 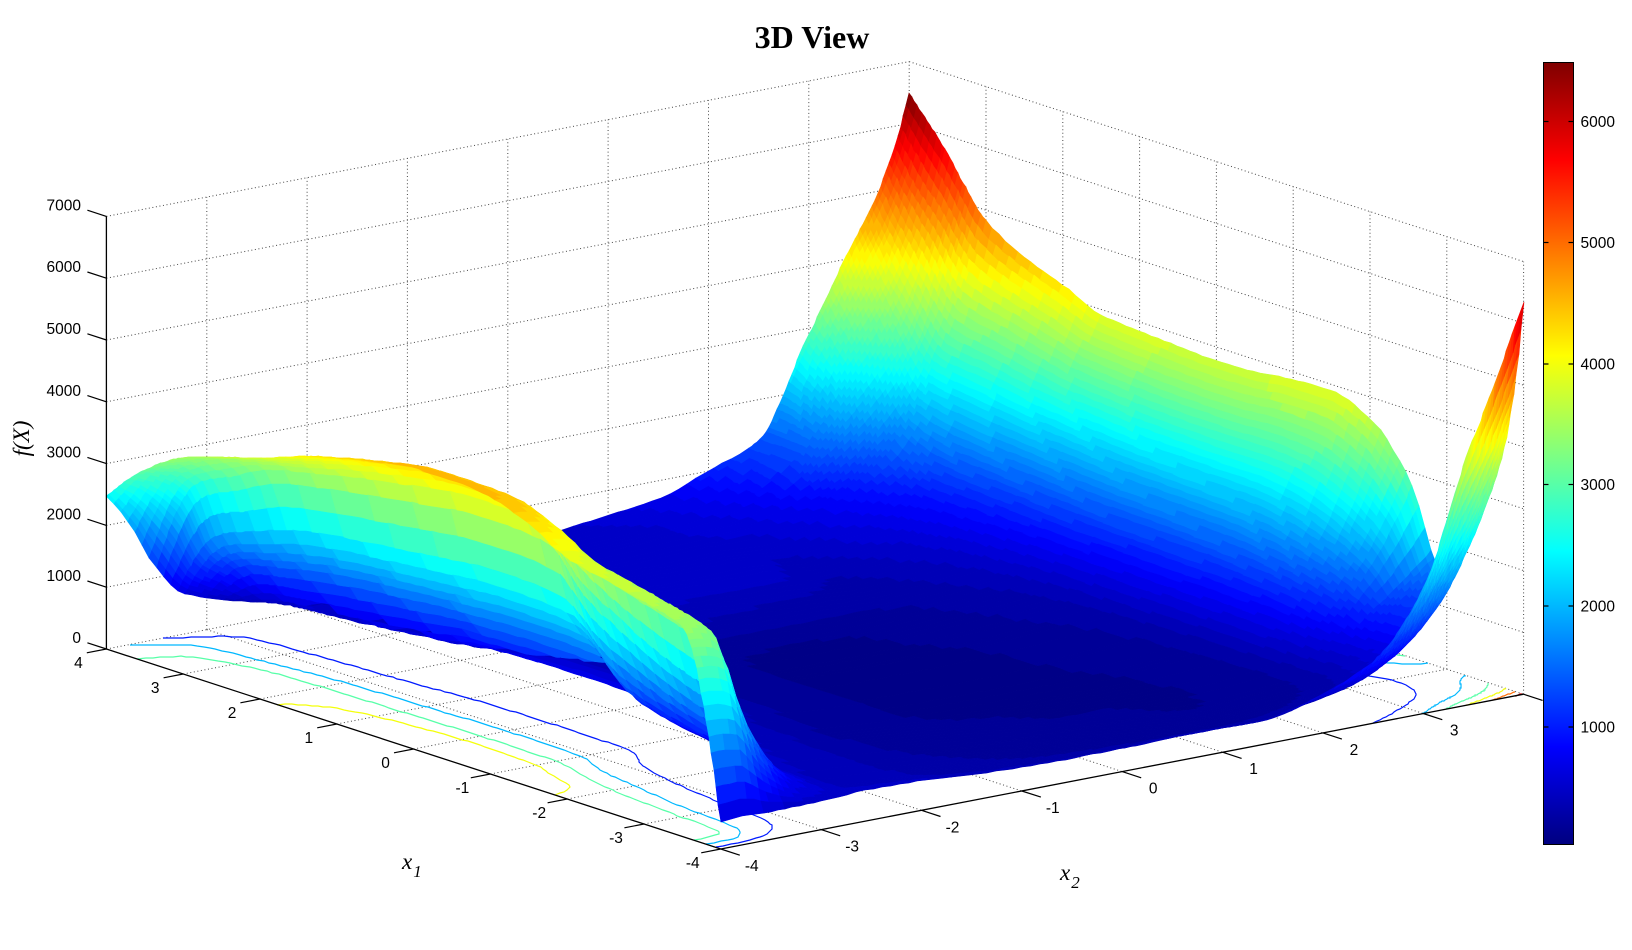 What do you see at coordinates (812, 37) in the screenshot?
I see `svg-text: 3D View` at bounding box center [812, 37].